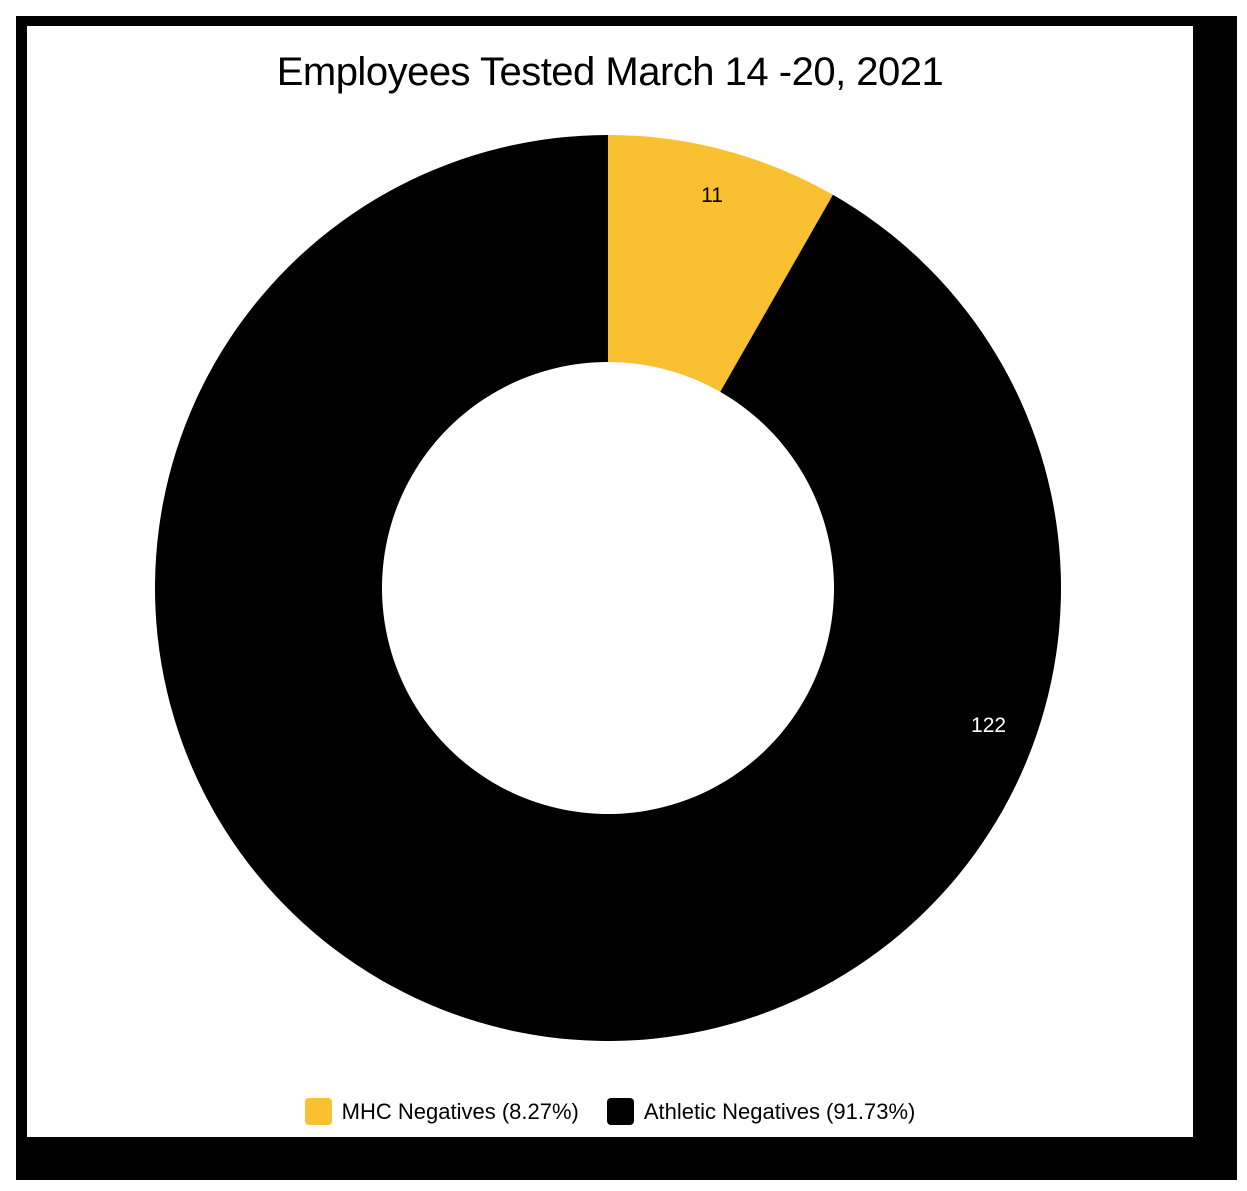  Describe the element at coordinates (318, 1111) in the screenshot. I see `legend-swatch-mhc-negatives` at that location.